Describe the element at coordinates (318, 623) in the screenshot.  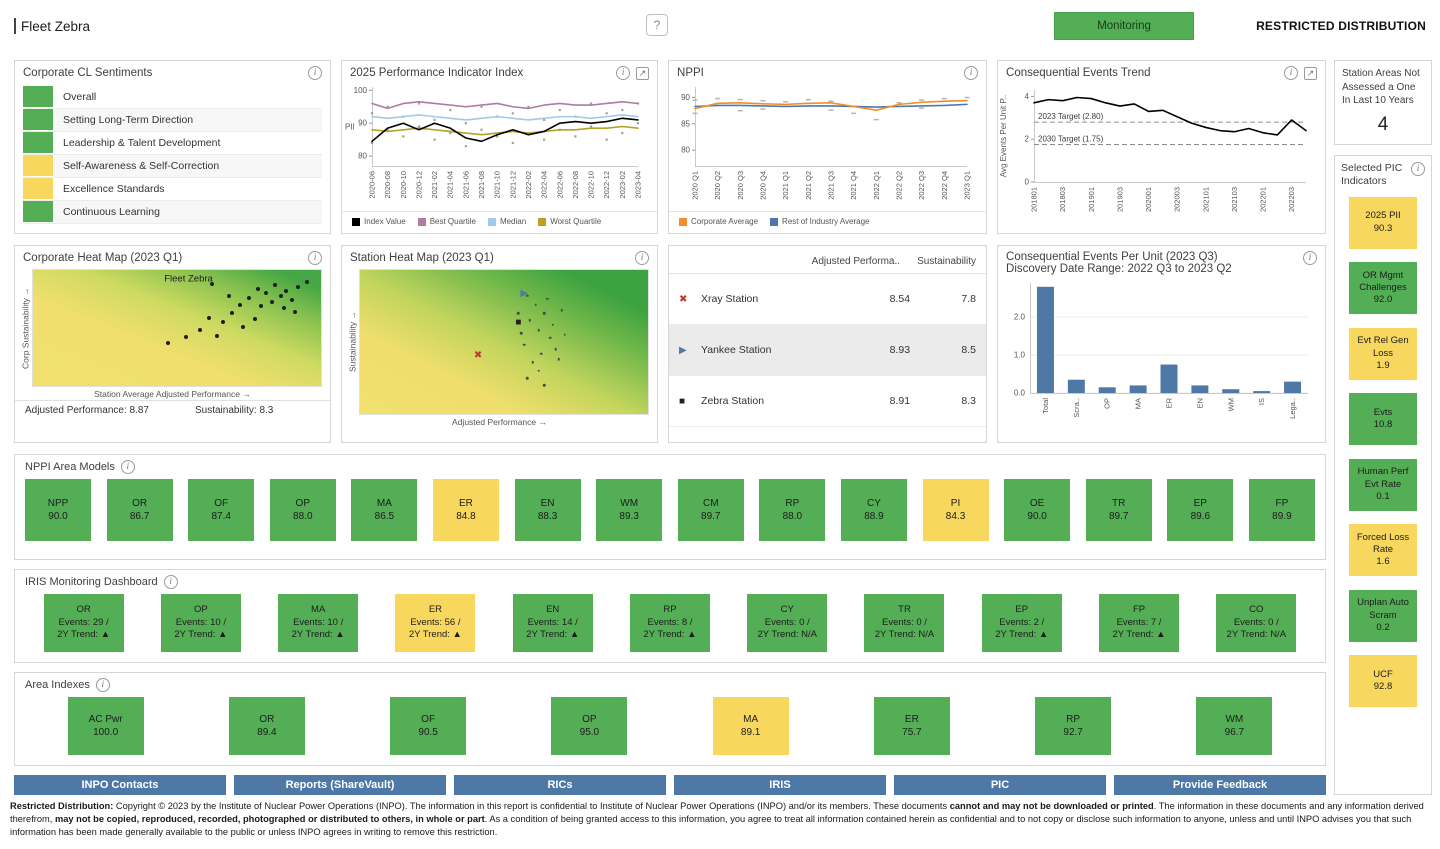
I see `iris-tile-ma: MA Events: 10 /2Y Trend: ▲` at that location.